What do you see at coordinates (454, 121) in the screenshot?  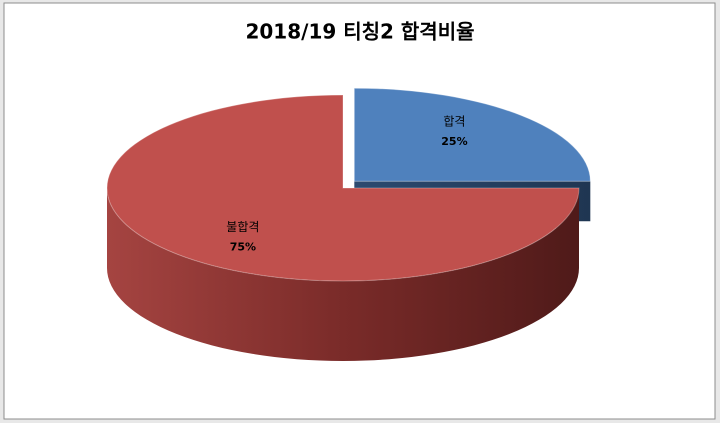 I see `slice-label: 합격` at bounding box center [454, 121].